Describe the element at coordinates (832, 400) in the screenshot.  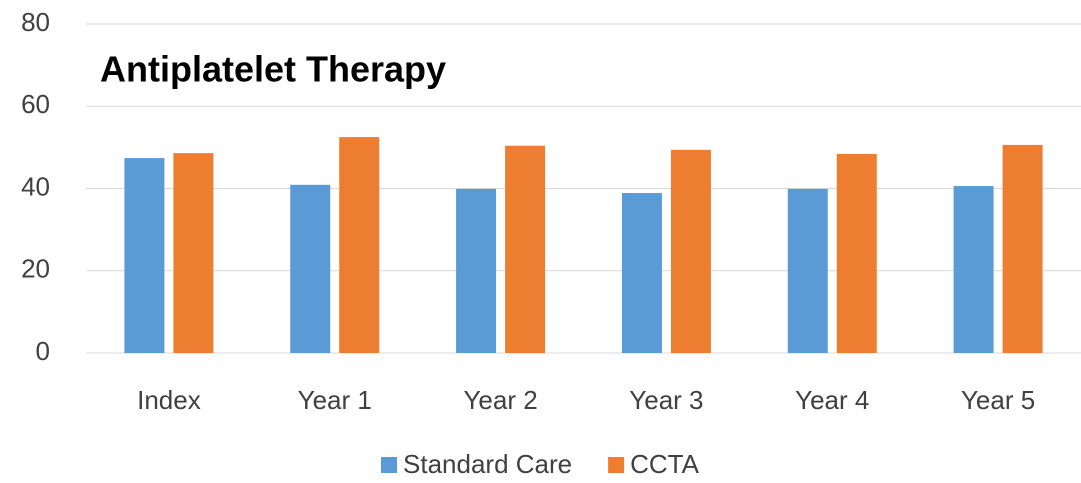
I see `x-tick-label: Year 4` at that location.